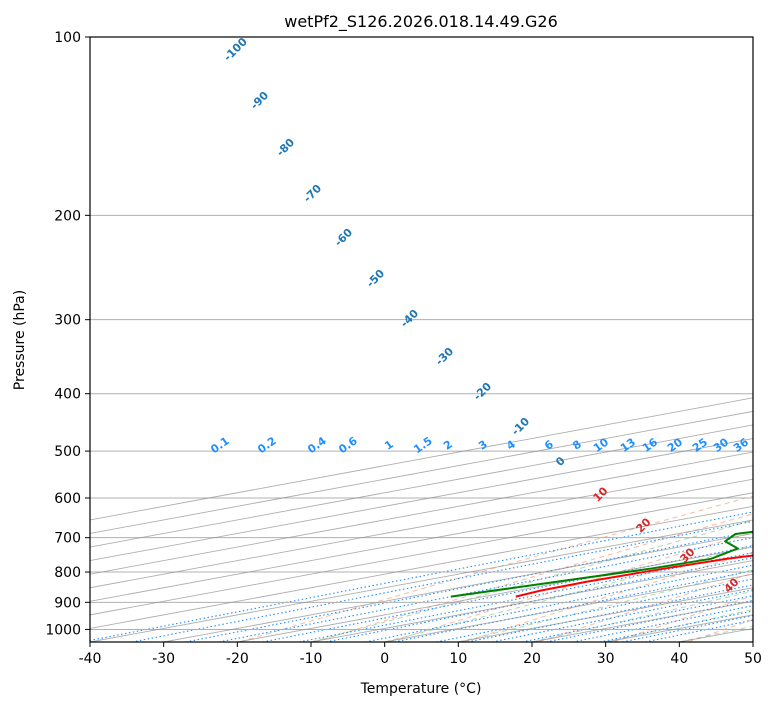  What do you see at coordinates (67, 499) in the screenshot?
I see `y-tick-label: 600` at bounding box center [67, 499].